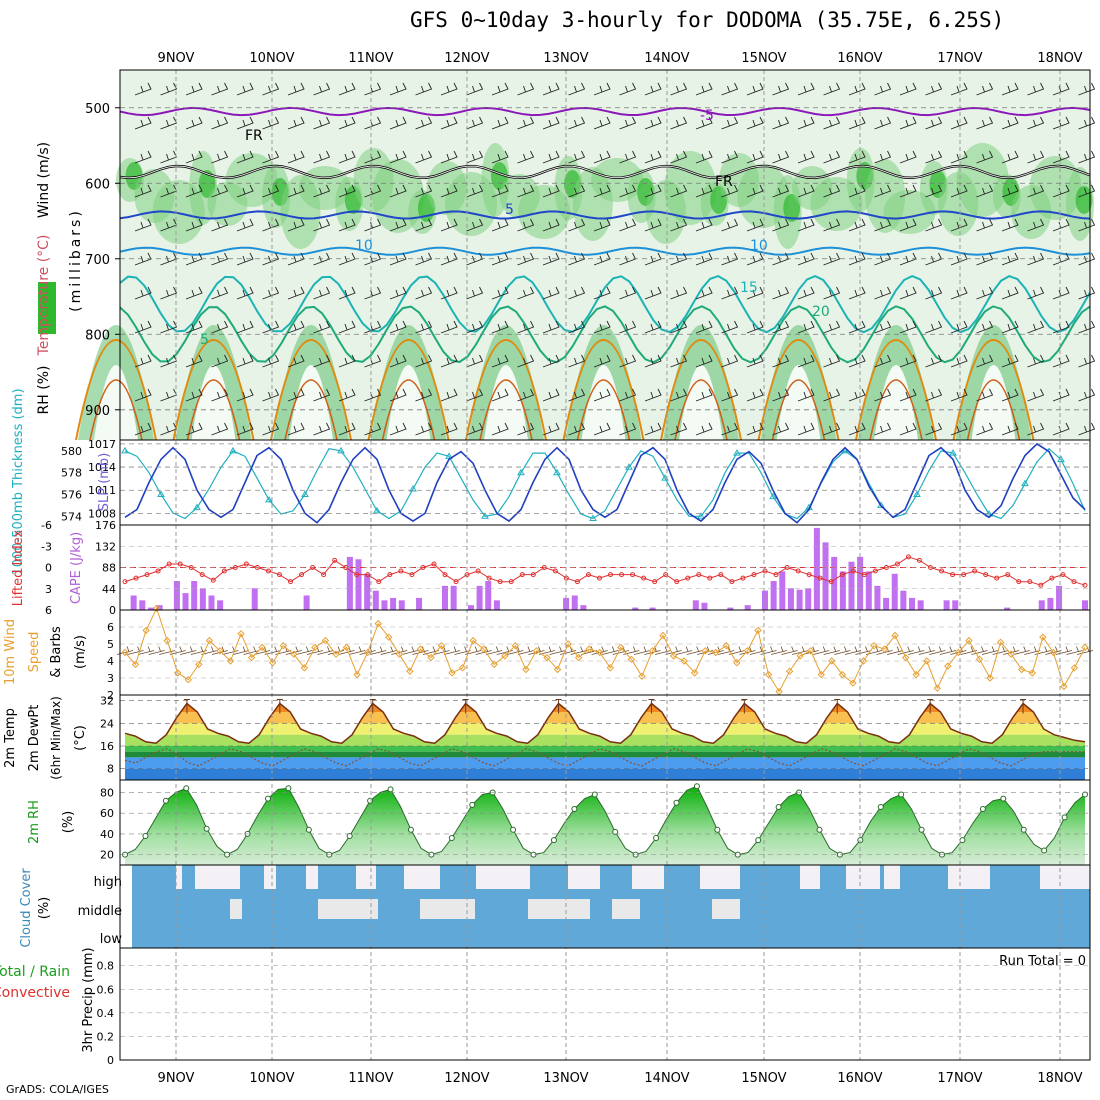  I want to click on cloud-high-clear, so click(720, 877).